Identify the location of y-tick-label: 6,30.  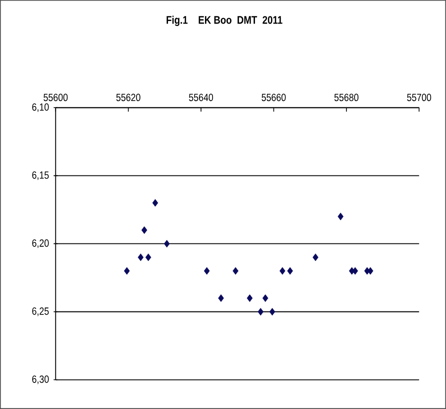
(40, 379).